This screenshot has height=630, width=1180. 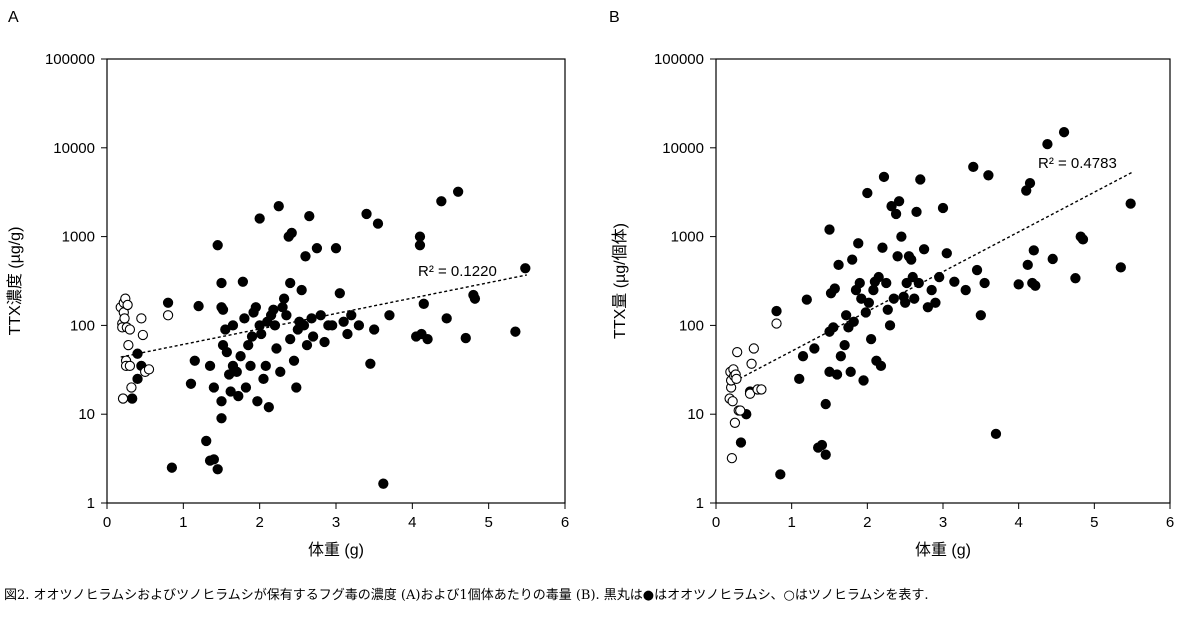 What do you see at coordinates (1094, 522) in the screenshot?
I see `x-tick-label: 5` at bounding box center [1094, 522].